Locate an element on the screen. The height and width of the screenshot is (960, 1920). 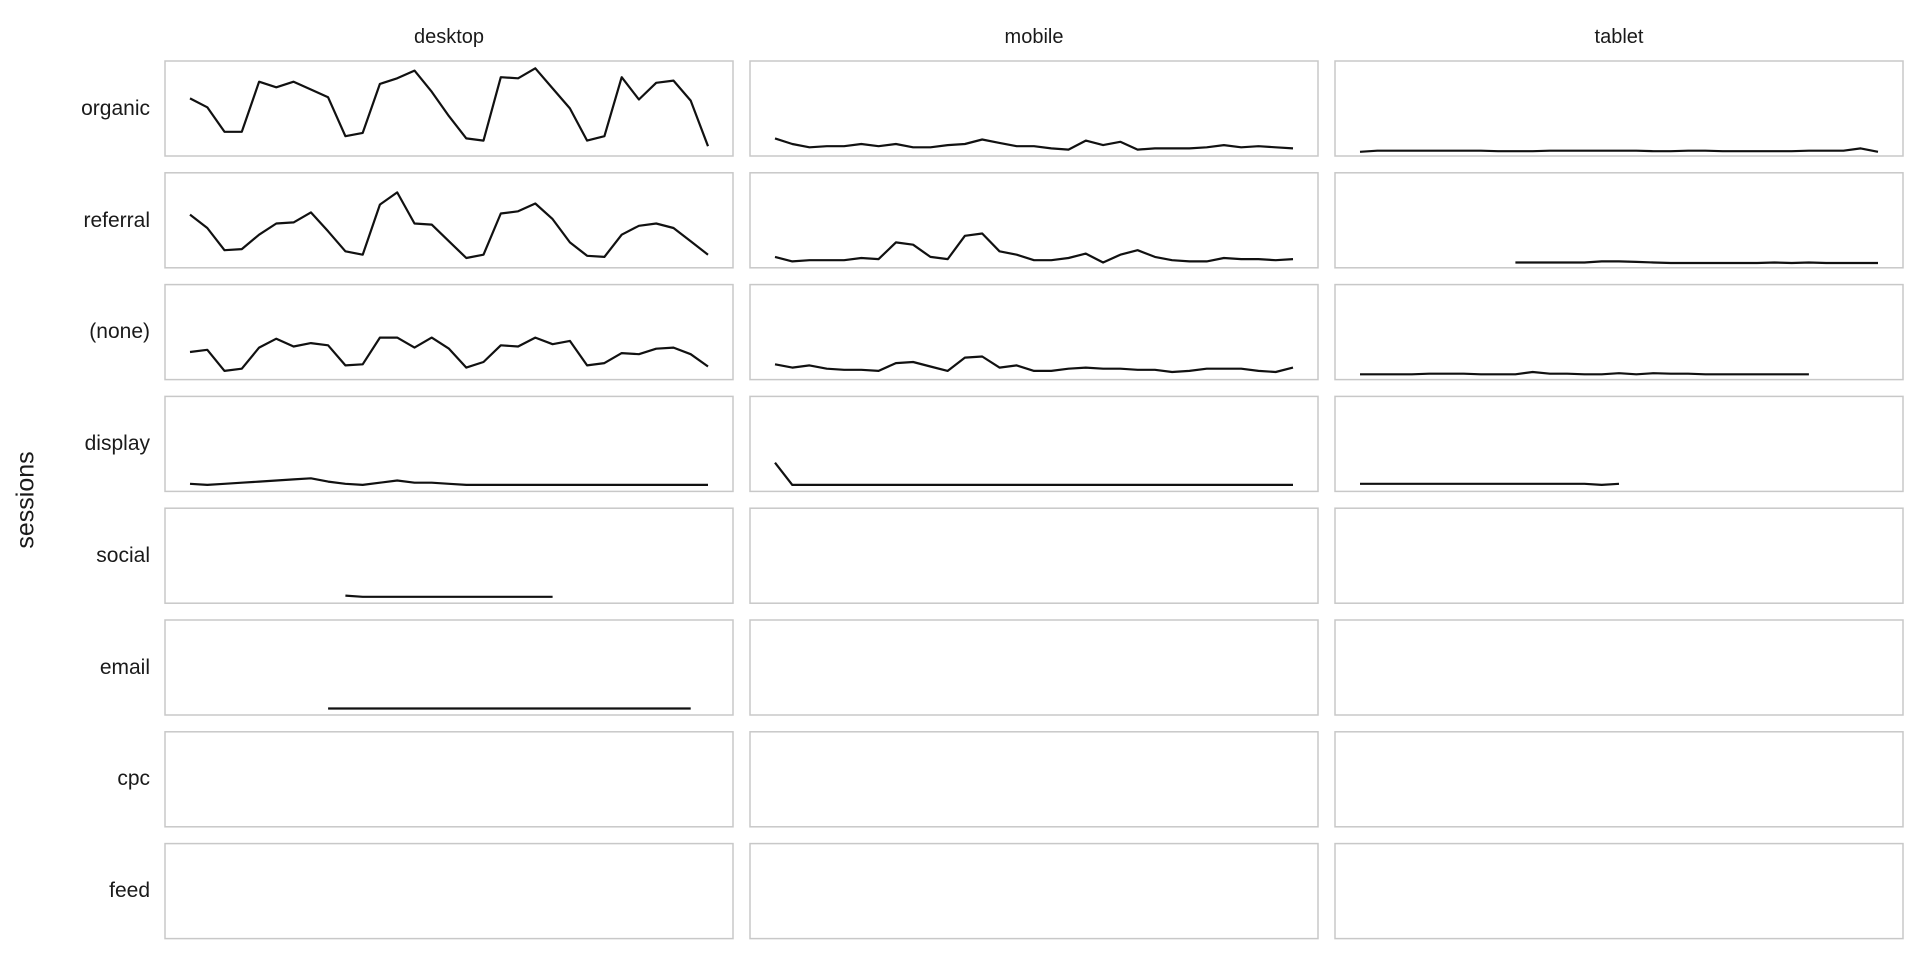
row-label-referral: referral is located at coordinates (116, 220).